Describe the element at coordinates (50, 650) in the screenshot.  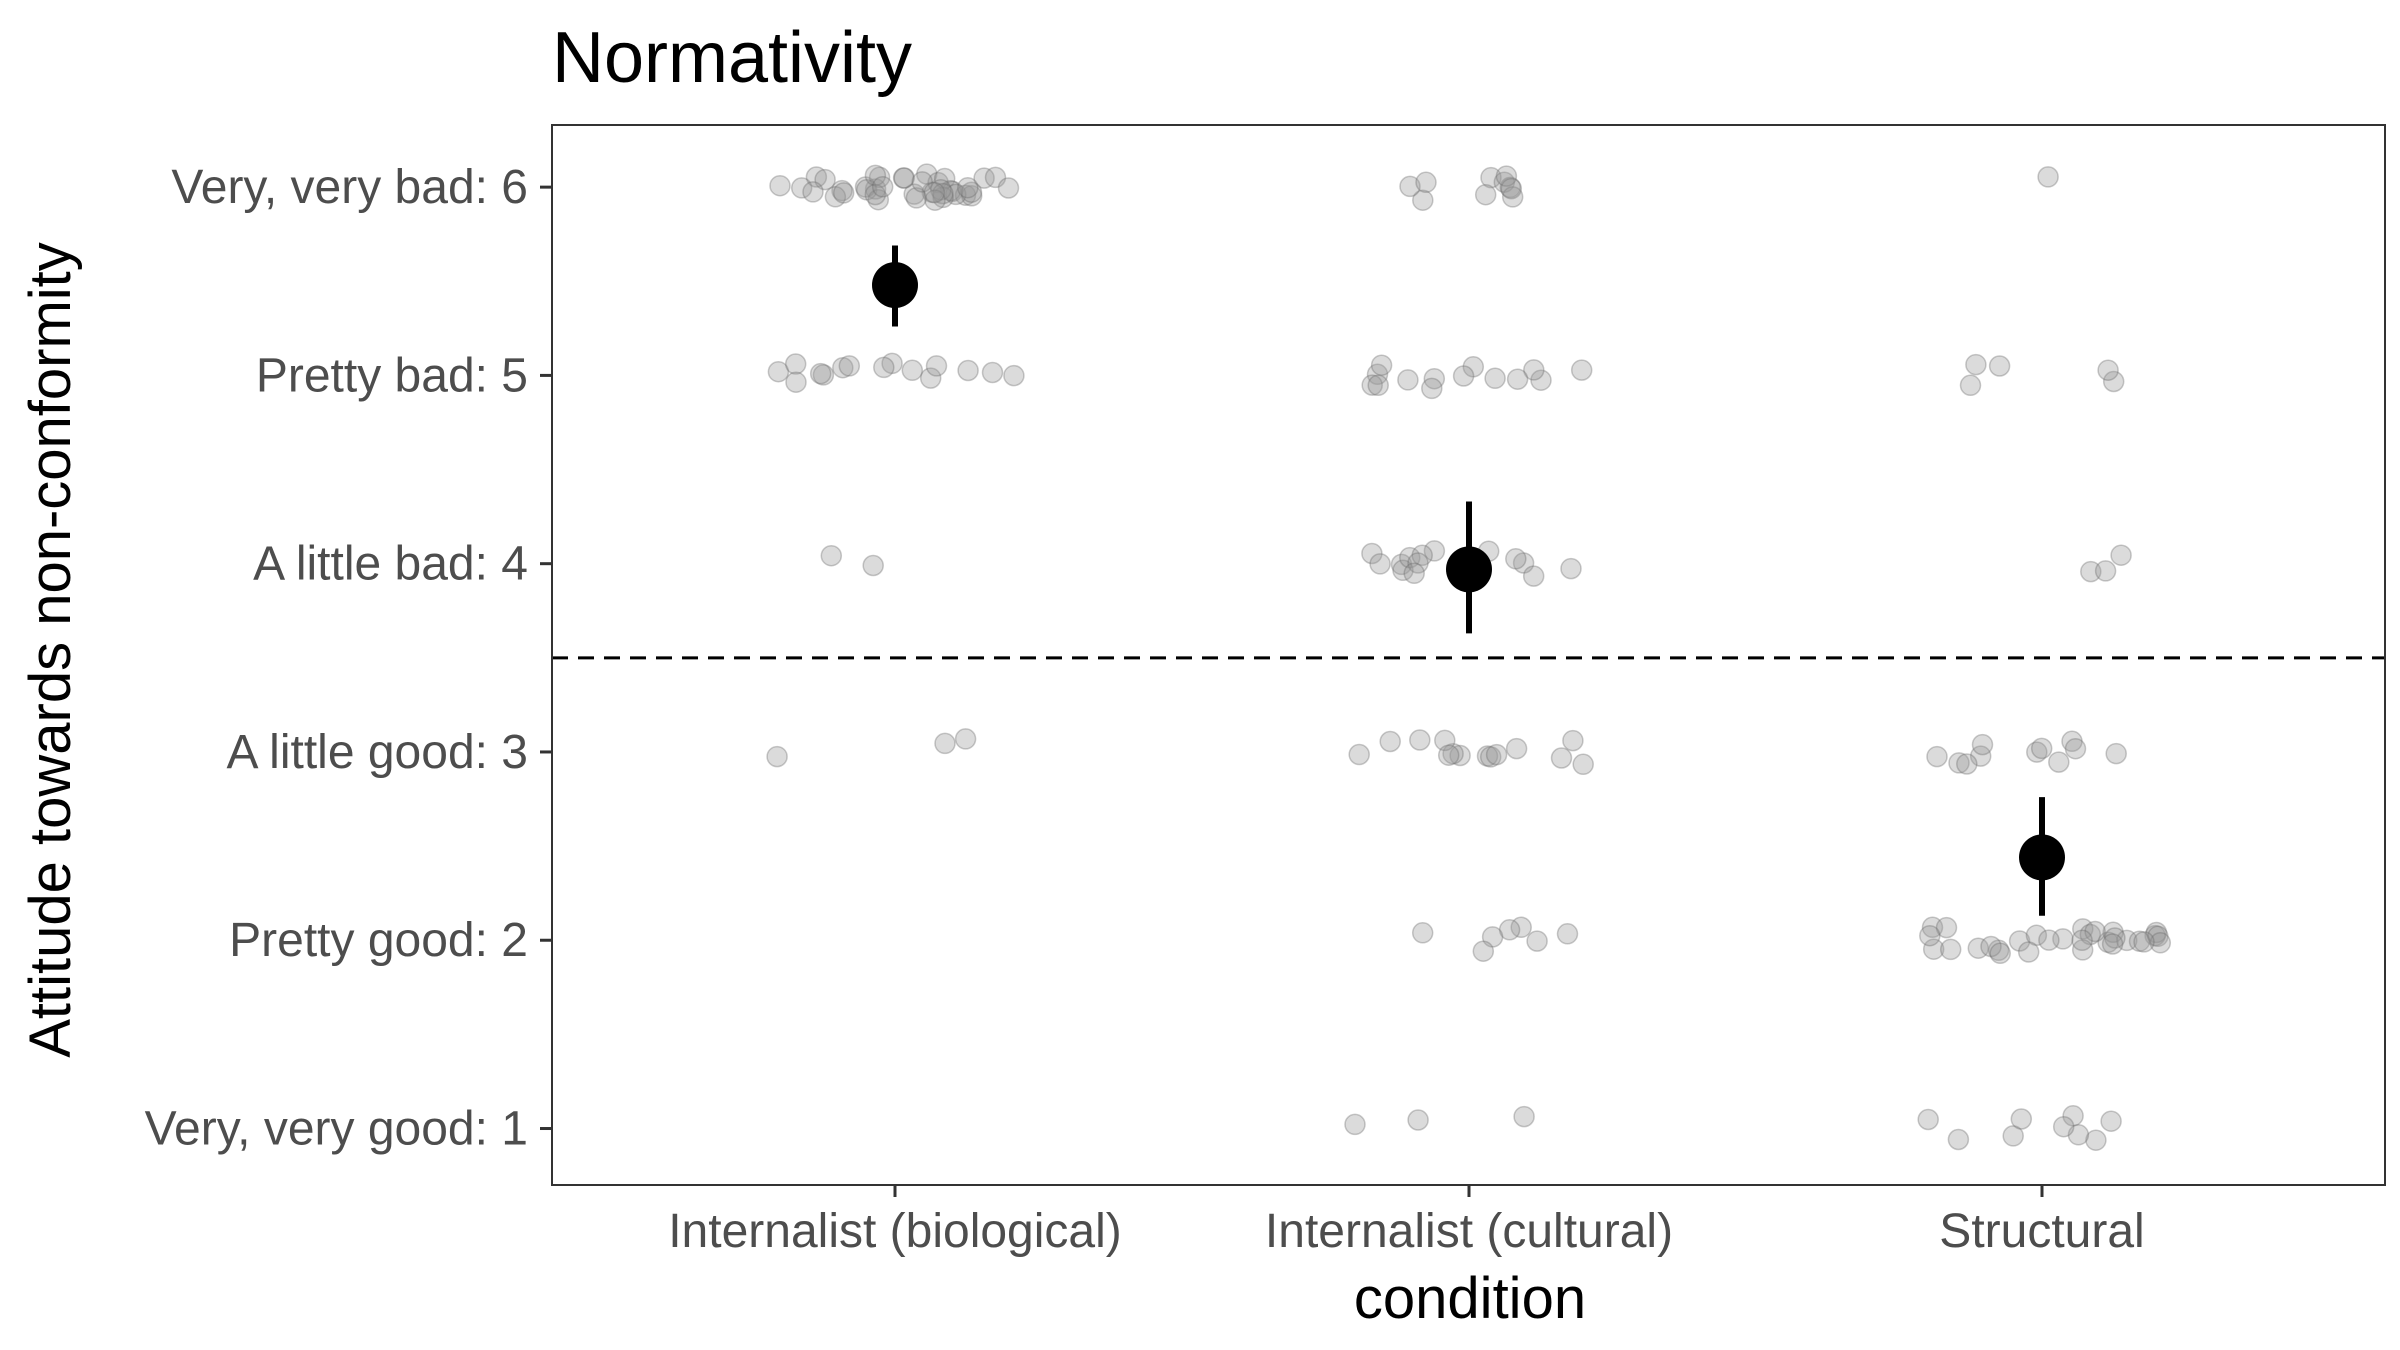
I see `y-axis-title: Attitude towards non-conformity` at that location.